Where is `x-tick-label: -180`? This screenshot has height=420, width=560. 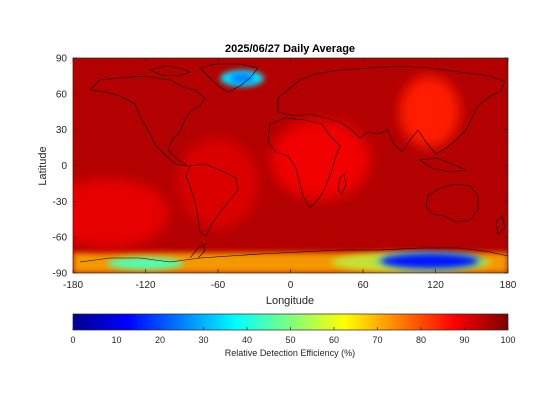 x-tick-label: -180 is located at coordinates (73, 285).